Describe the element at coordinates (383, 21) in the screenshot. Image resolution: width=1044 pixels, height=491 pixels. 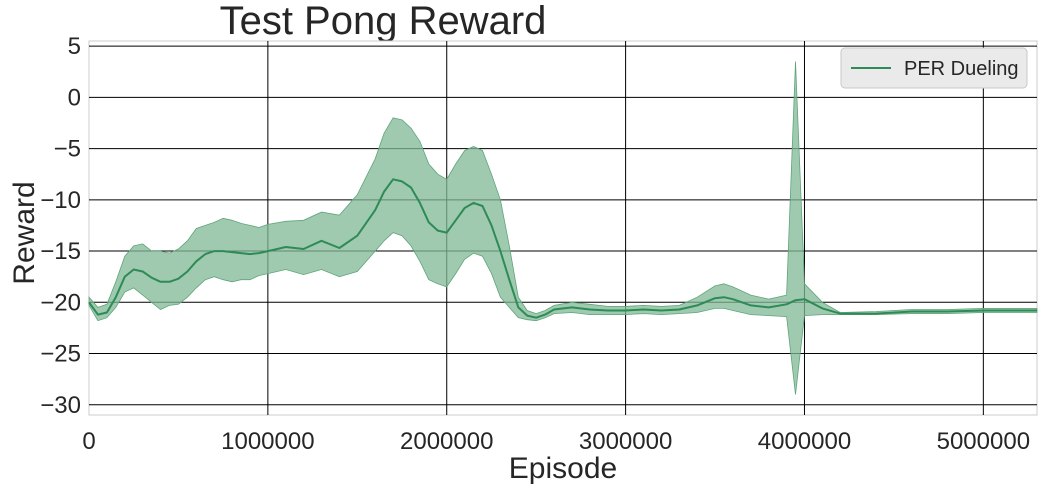
I see `chart-title: Test Pong Reward` at that location.